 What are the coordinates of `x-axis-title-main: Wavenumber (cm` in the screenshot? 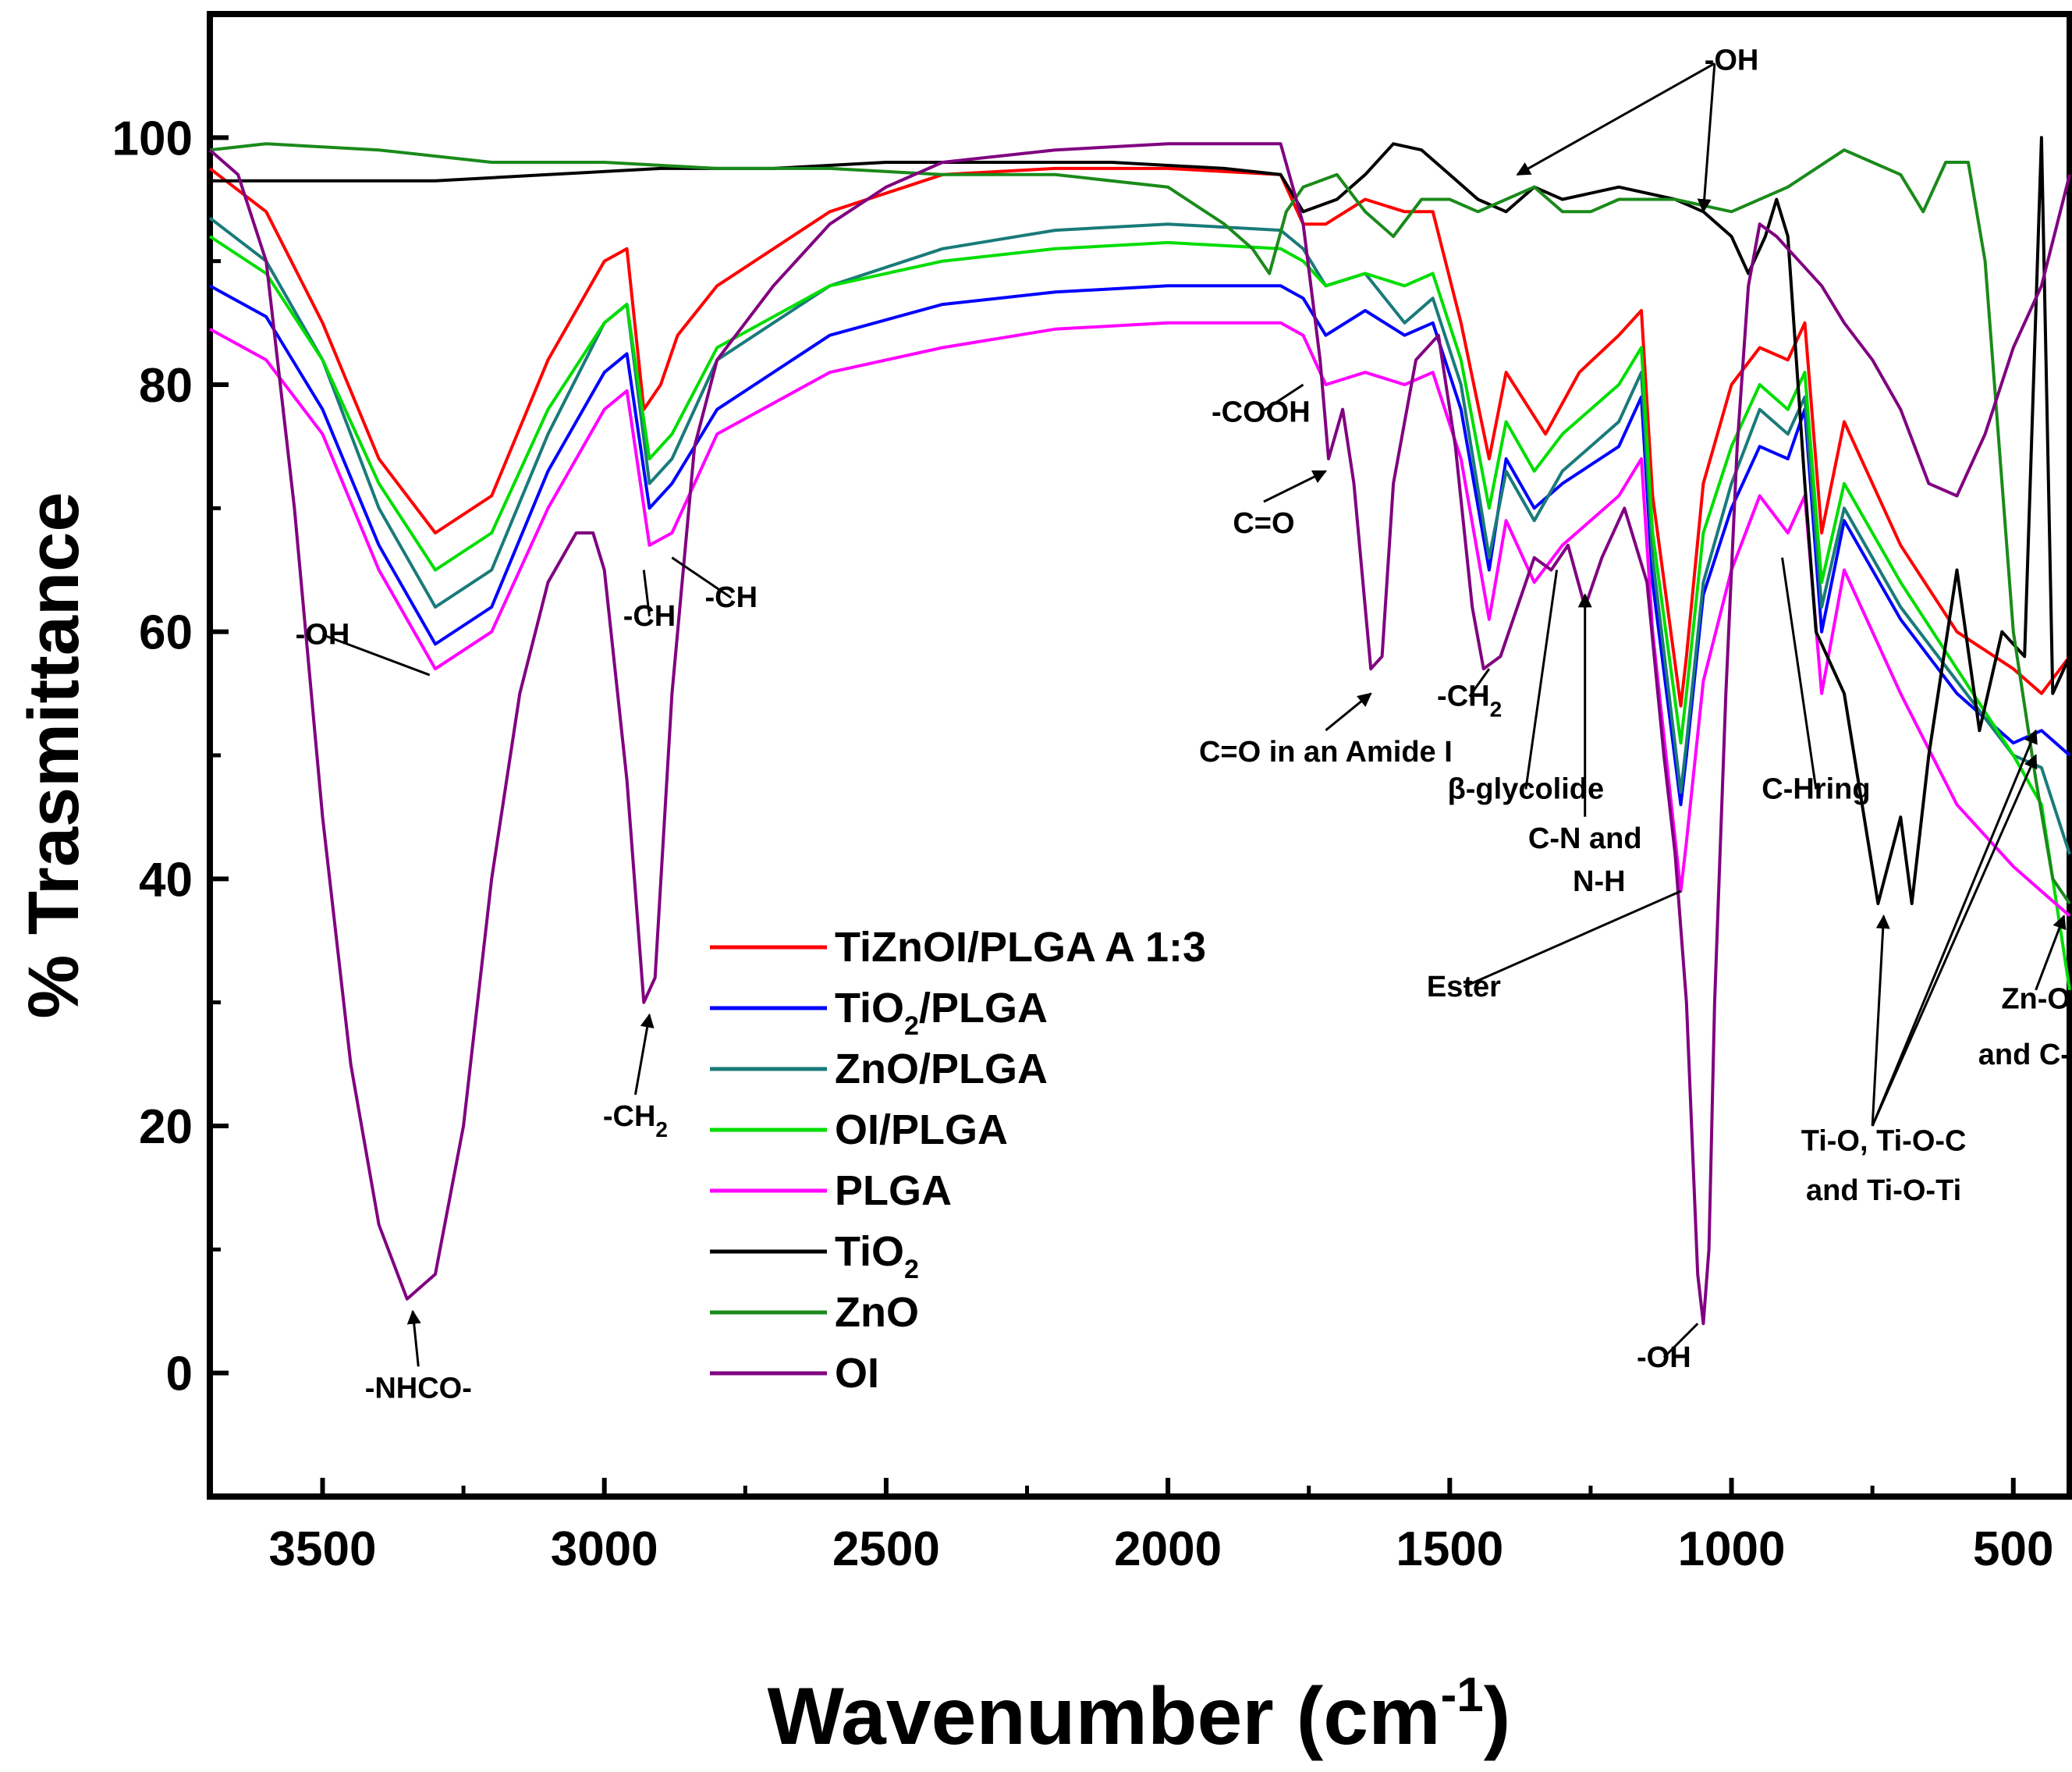 It's located at (1105, 1716).